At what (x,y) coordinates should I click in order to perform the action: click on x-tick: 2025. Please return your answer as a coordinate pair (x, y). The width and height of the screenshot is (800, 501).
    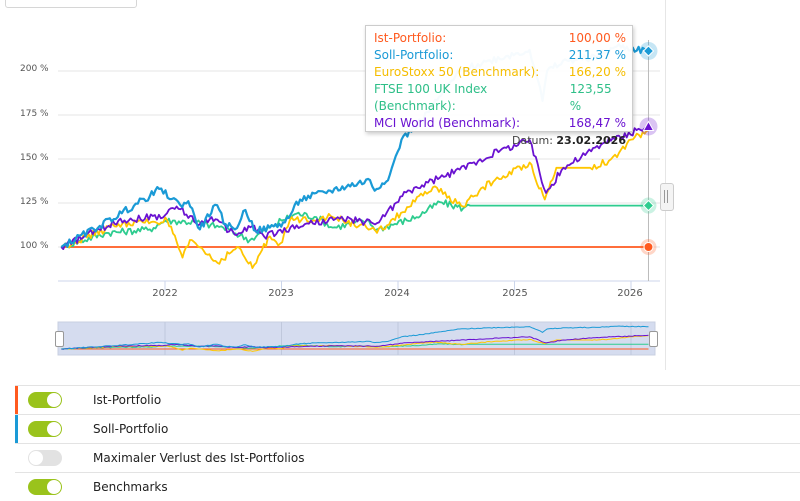
    Looking at the image, I should click on (515, 293).